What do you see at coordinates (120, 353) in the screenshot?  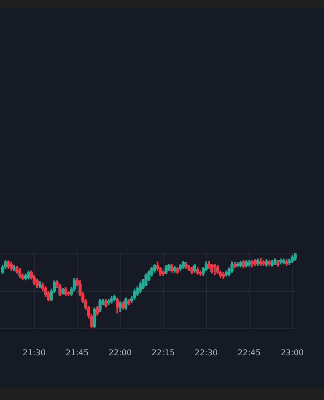 I see `x-tick-label: 22:00` at bounding box center [120, 353].